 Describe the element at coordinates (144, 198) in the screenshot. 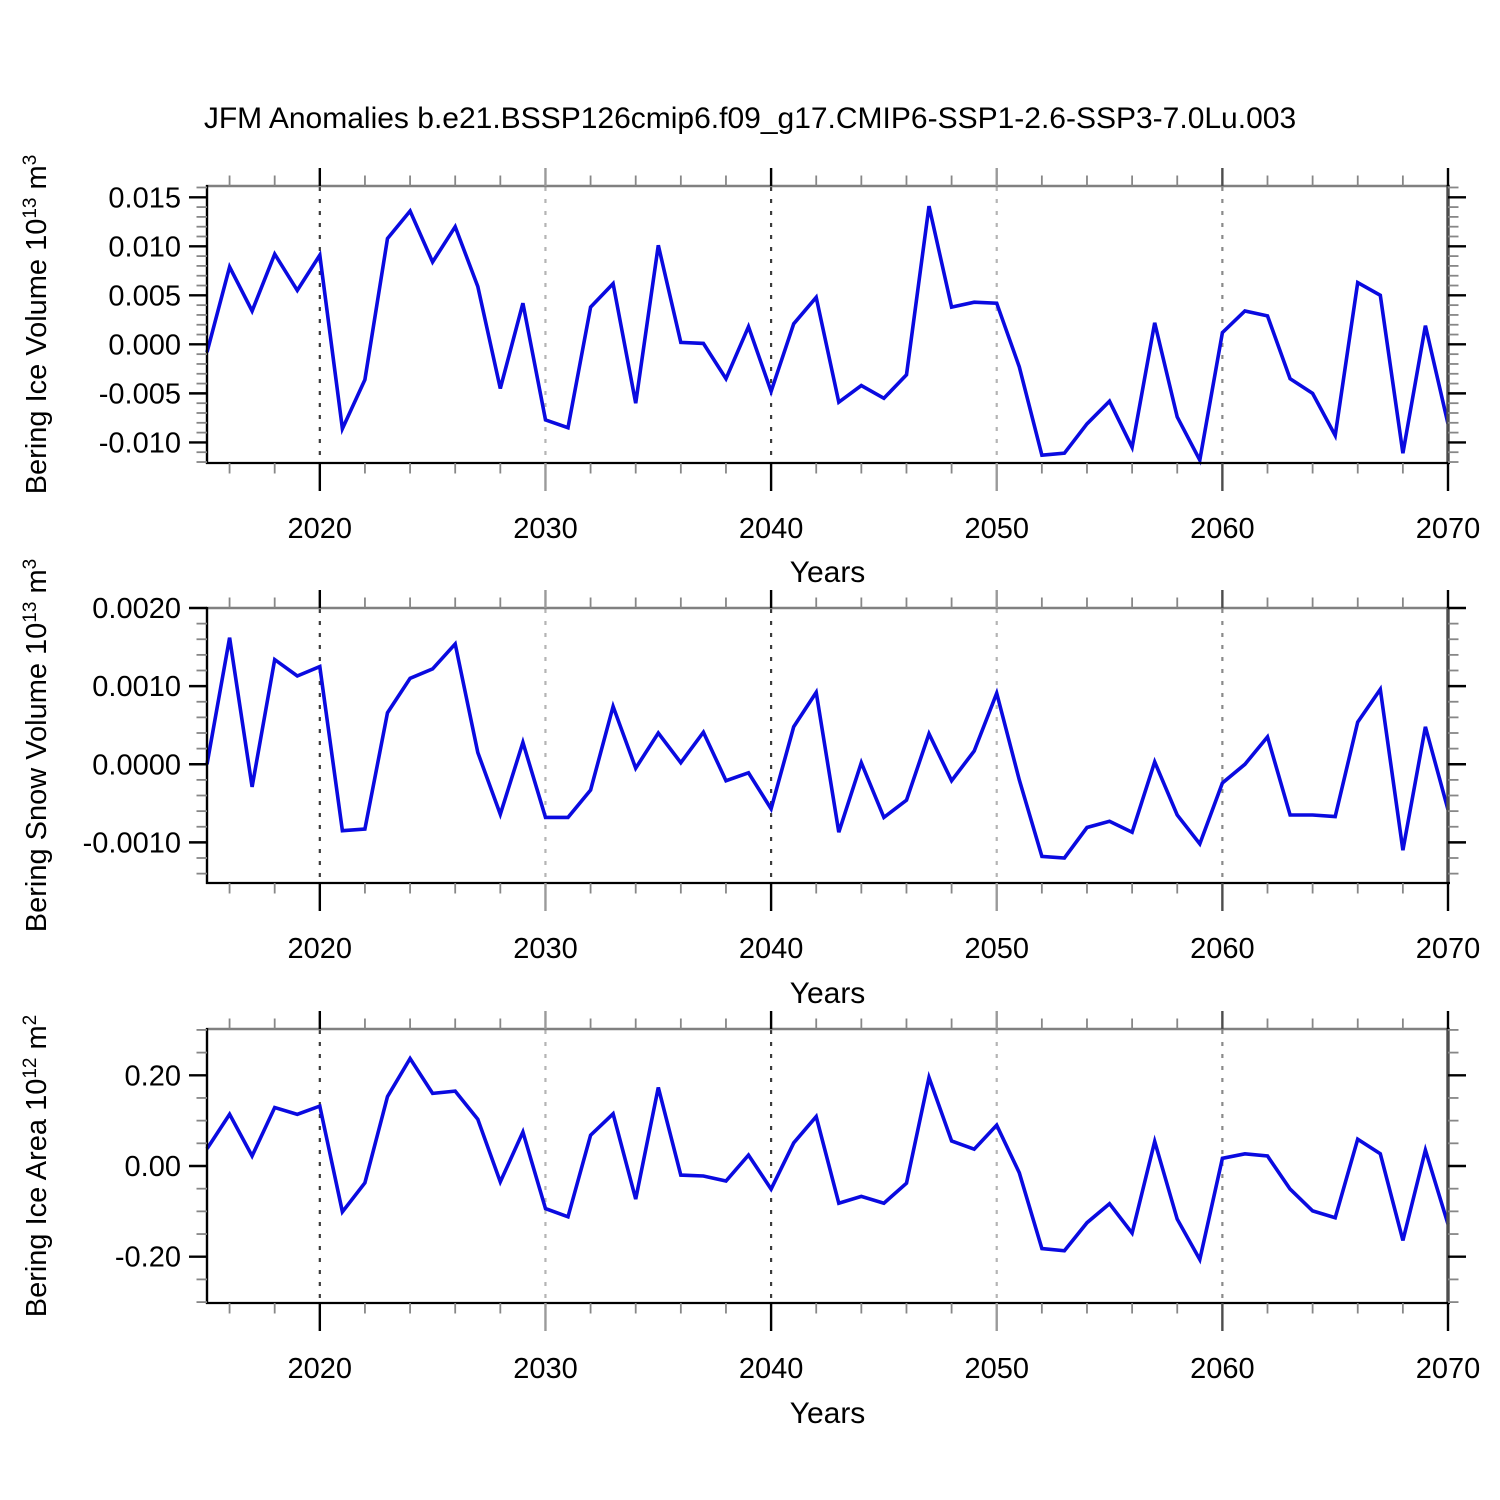

I see `y-tick-label: 0.015` at that location.